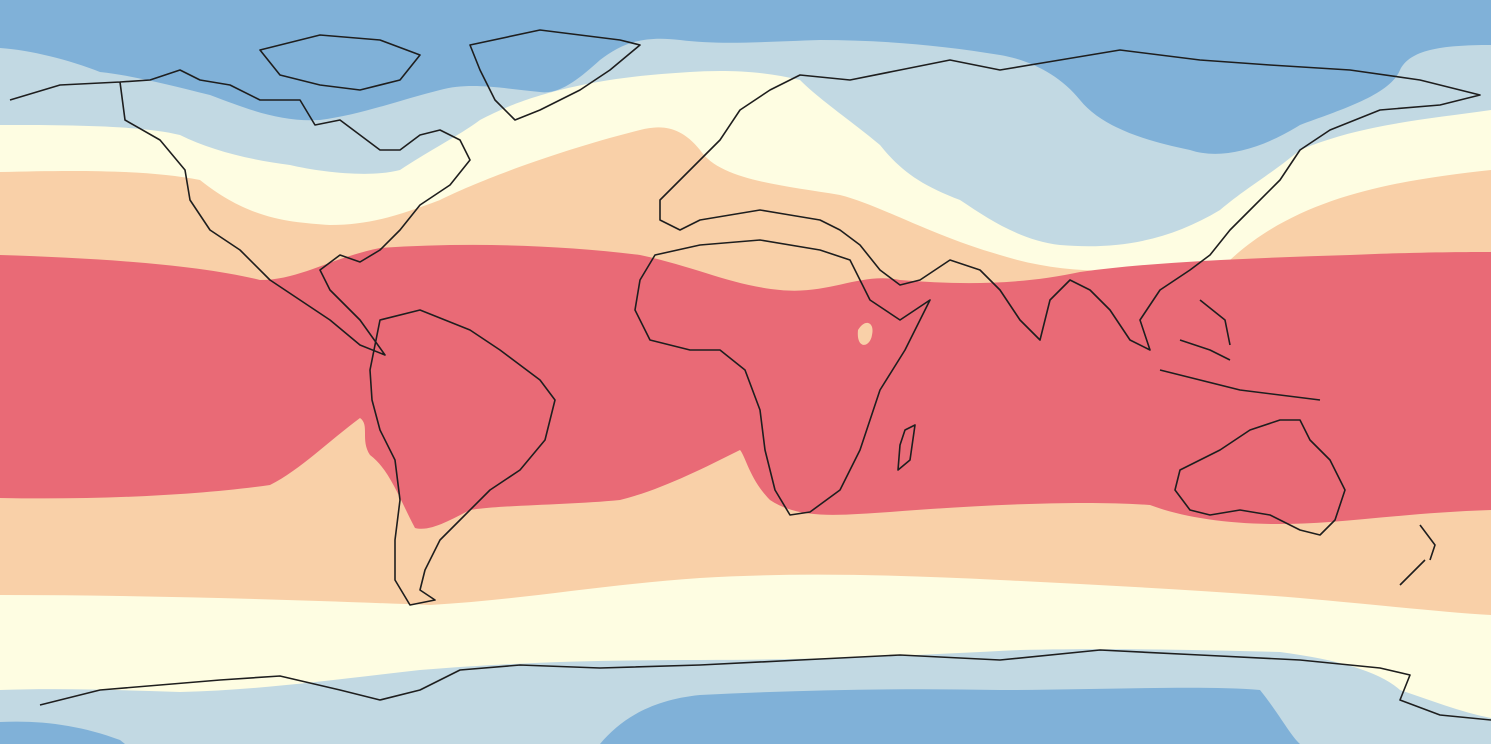 Image resolution: width=1491 pixels, height=744 pixels. Describe the element at coordinates (555, 75) in the screenshot. I see `coast-greenland` at that location.